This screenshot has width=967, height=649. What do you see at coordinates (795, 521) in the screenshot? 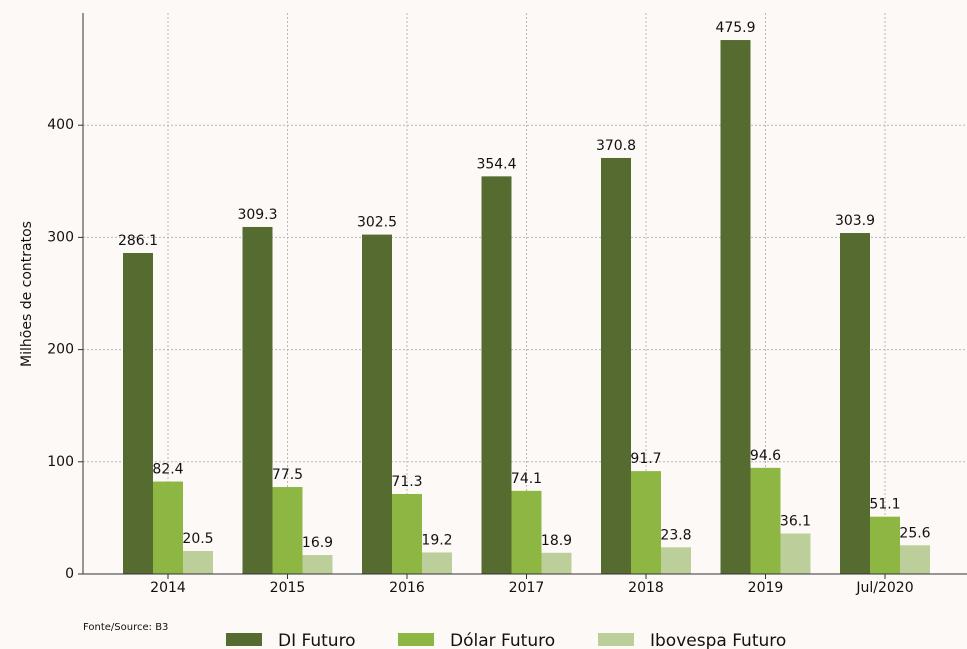
I see `data-label: 36.1` at bounding box center [795, 521].